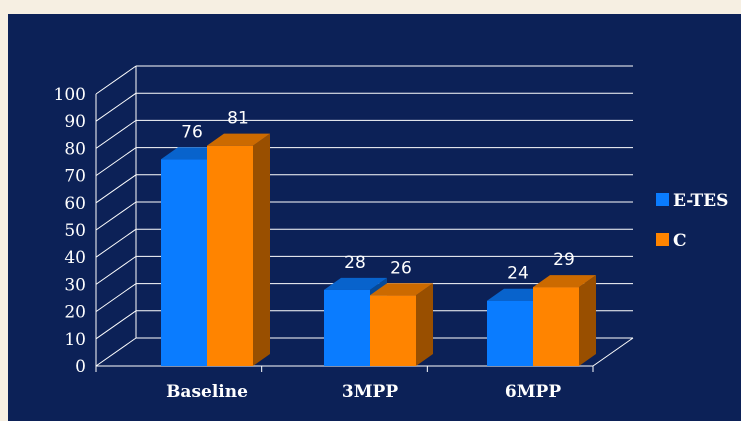  I want to click on y-tick-label: 70, so click(75, 177).